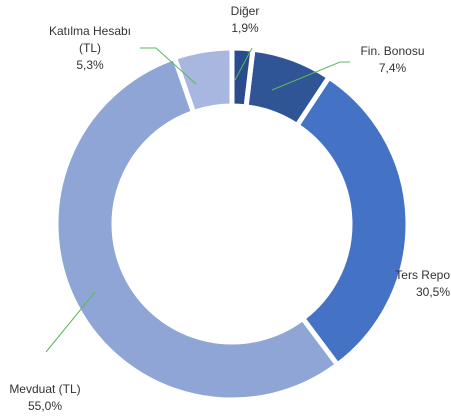 The height and width of the screenshot is (420, 451). I want to click on data-label: Mevduat (TL) 55,0%, so click(45, 398).